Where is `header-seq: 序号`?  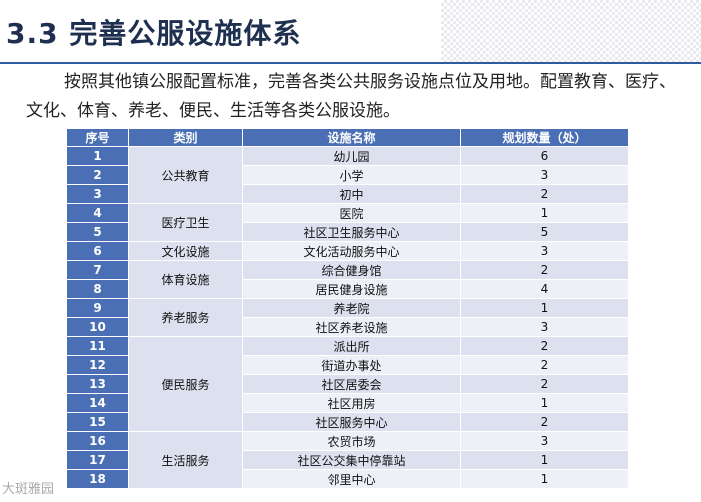
header-seq: 序号 is located at coordinates (97, 137).